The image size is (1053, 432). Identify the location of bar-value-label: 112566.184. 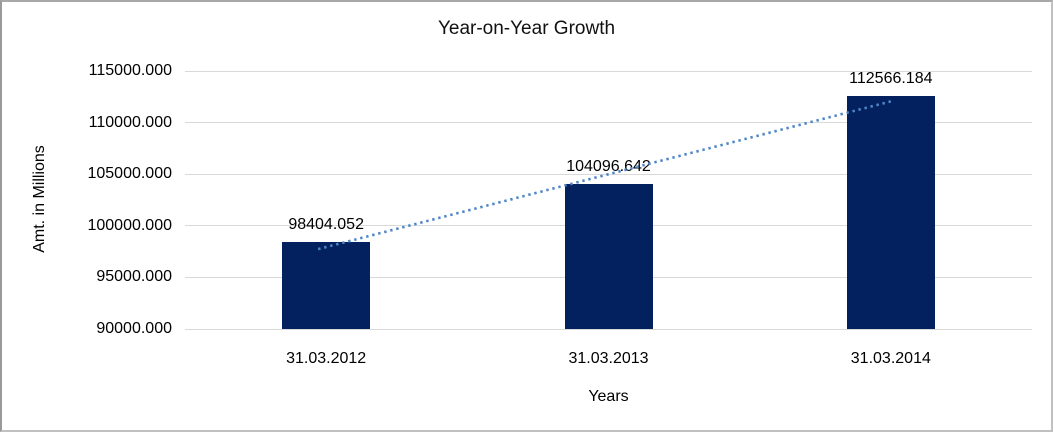
(891, 79).